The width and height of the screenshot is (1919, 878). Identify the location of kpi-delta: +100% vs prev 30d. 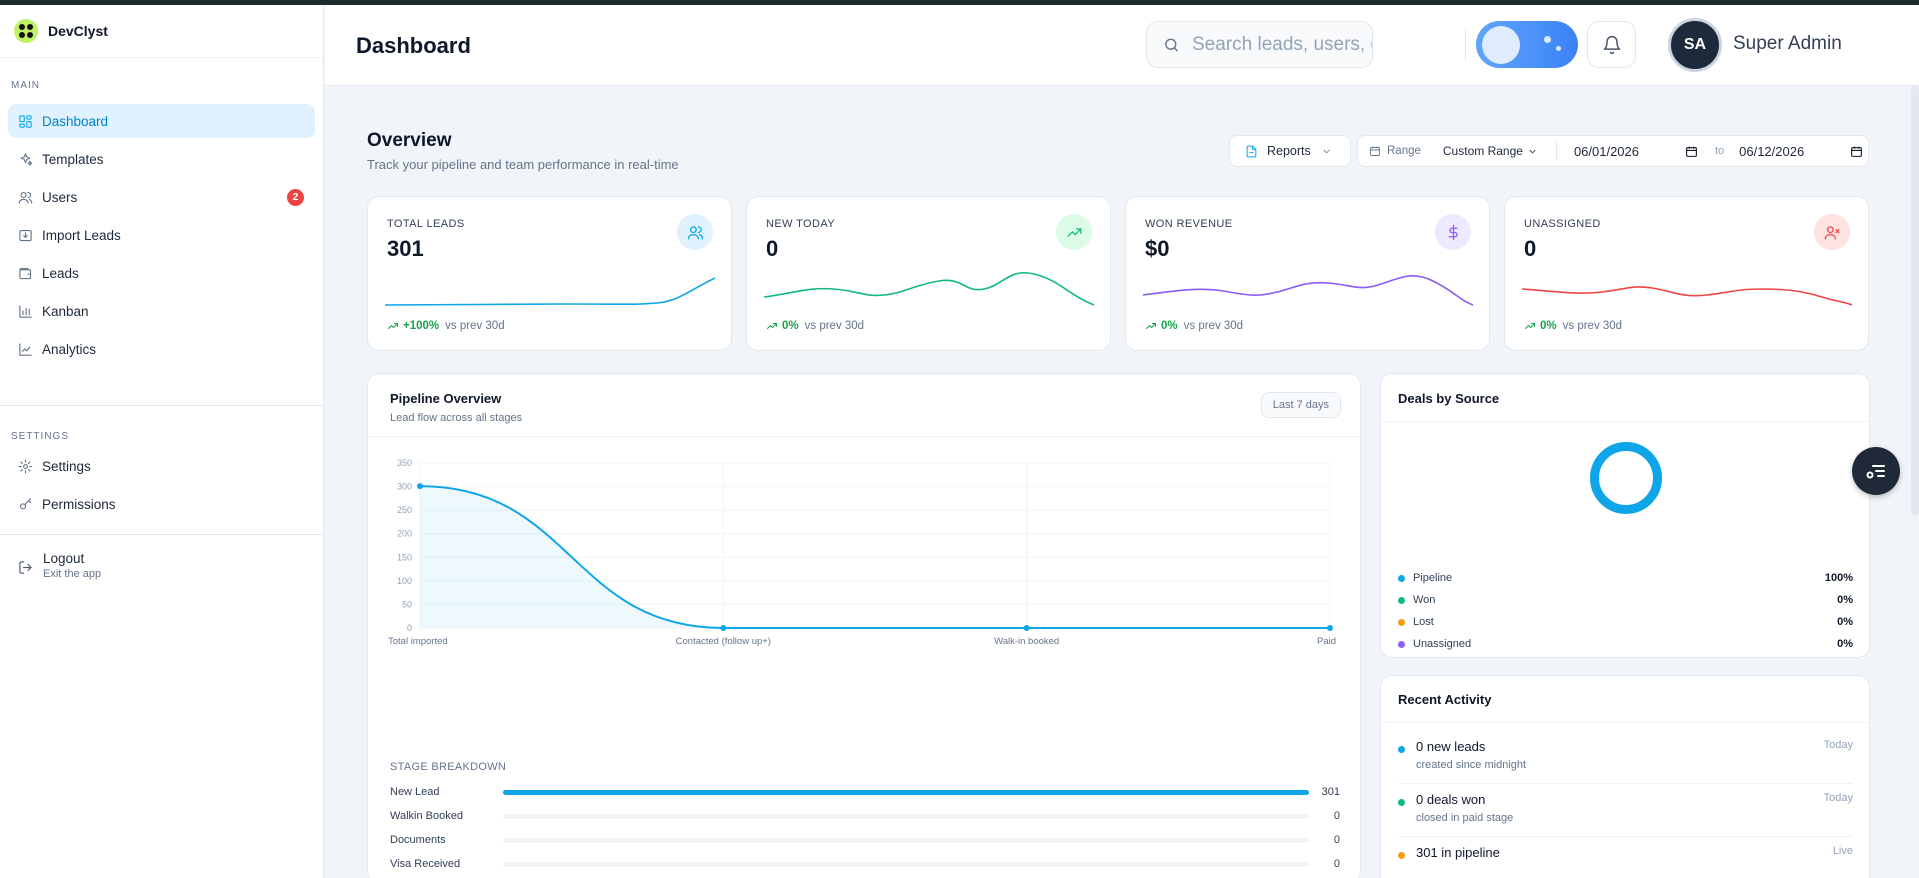
(446, 326).